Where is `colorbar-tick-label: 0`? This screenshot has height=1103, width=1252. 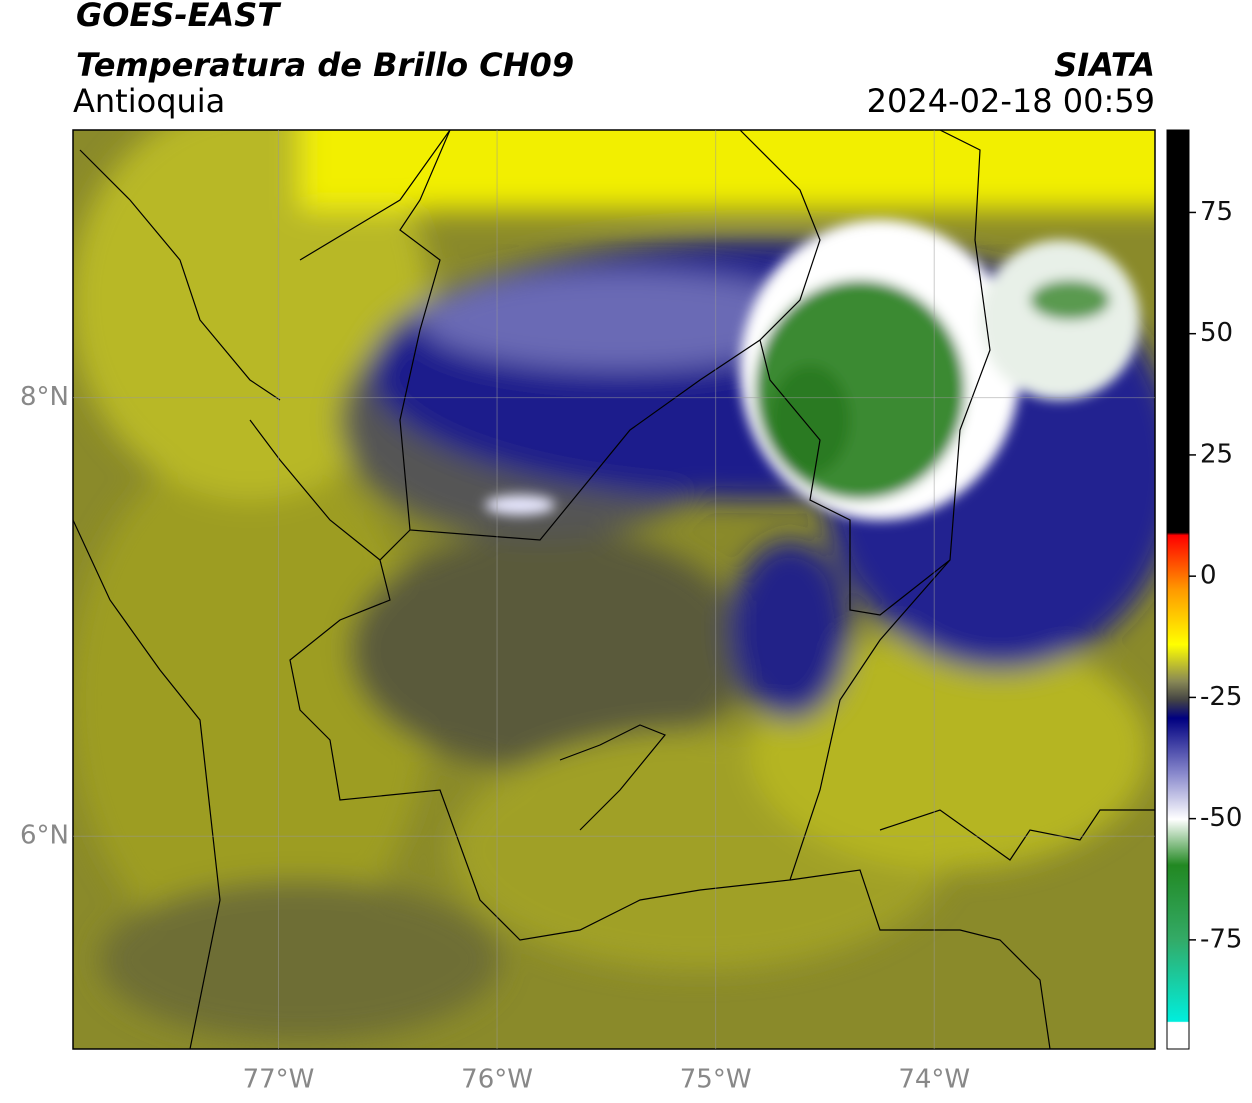 colorbar-tick-label: 0 is located at coordinates (1208, 576).